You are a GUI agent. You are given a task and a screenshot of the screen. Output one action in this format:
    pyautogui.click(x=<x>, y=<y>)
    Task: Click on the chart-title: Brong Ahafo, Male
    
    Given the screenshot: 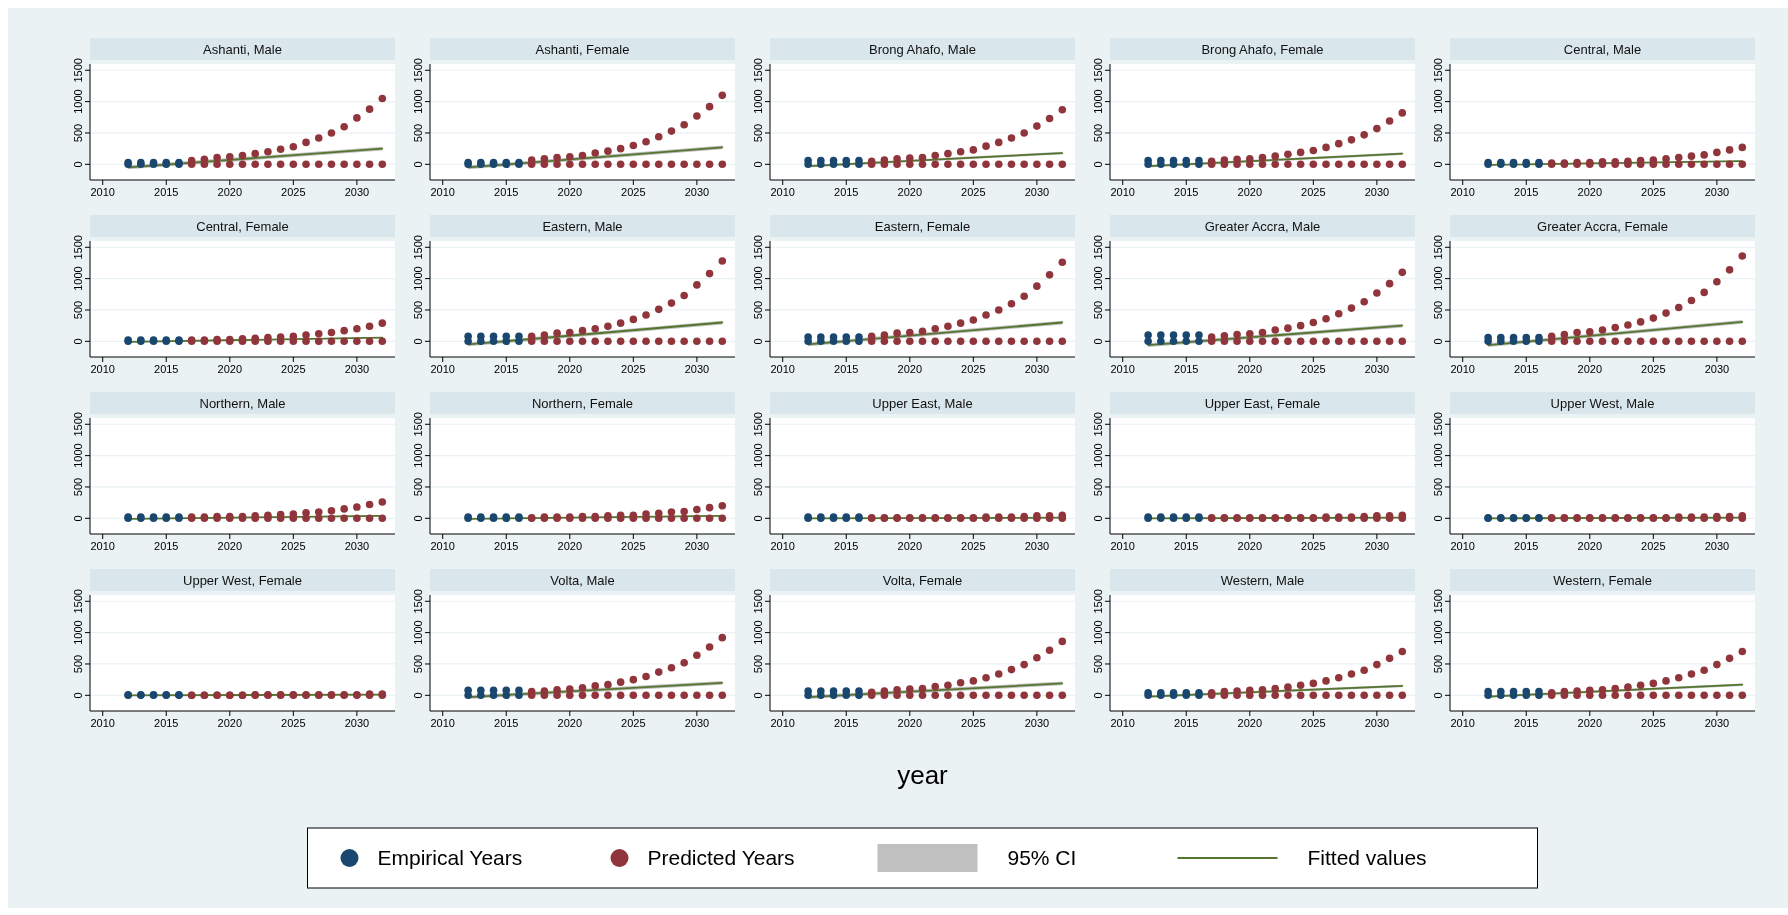 What is the action you would take?
    pyautogui.click(x=922, y=49)
    